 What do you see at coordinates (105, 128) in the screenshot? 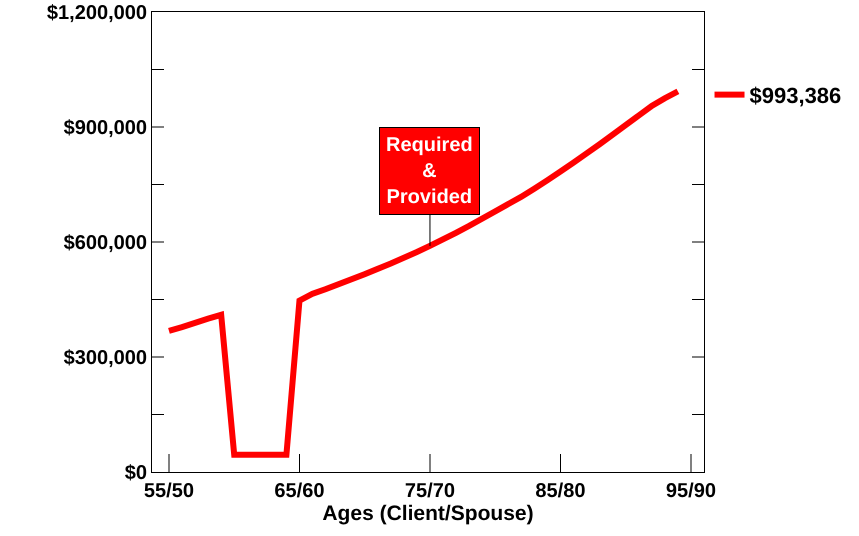
I see `y-tick-label: $900,000` at bounding box center [105, 128].